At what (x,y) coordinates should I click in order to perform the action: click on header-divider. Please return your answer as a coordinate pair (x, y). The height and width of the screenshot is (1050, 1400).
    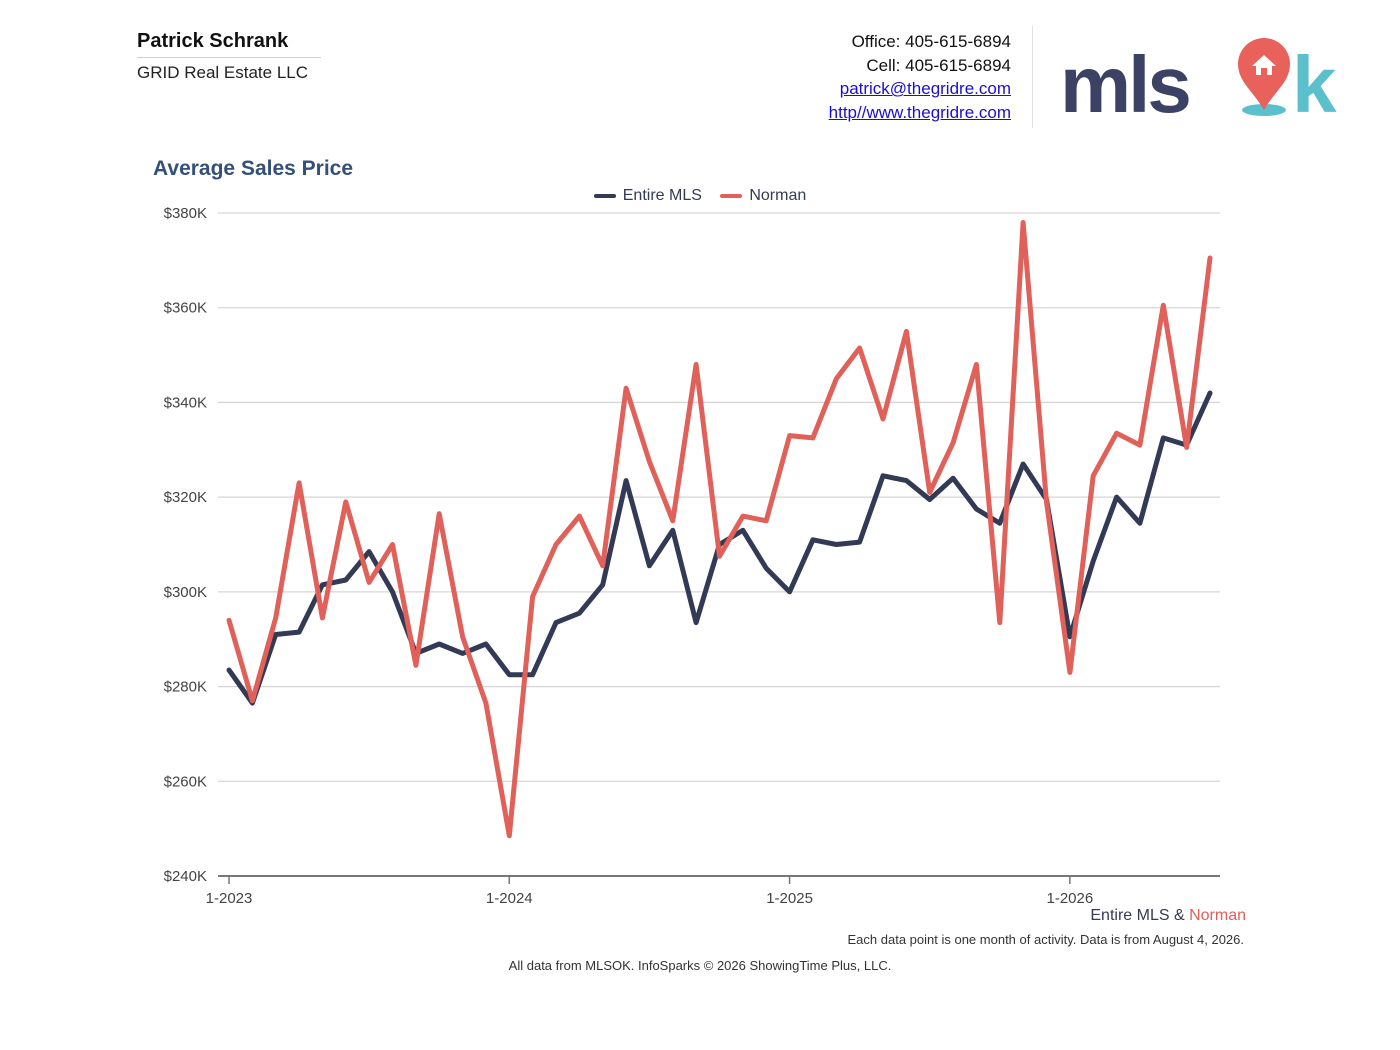
    Looking at the image, I should click on (1032, 77).